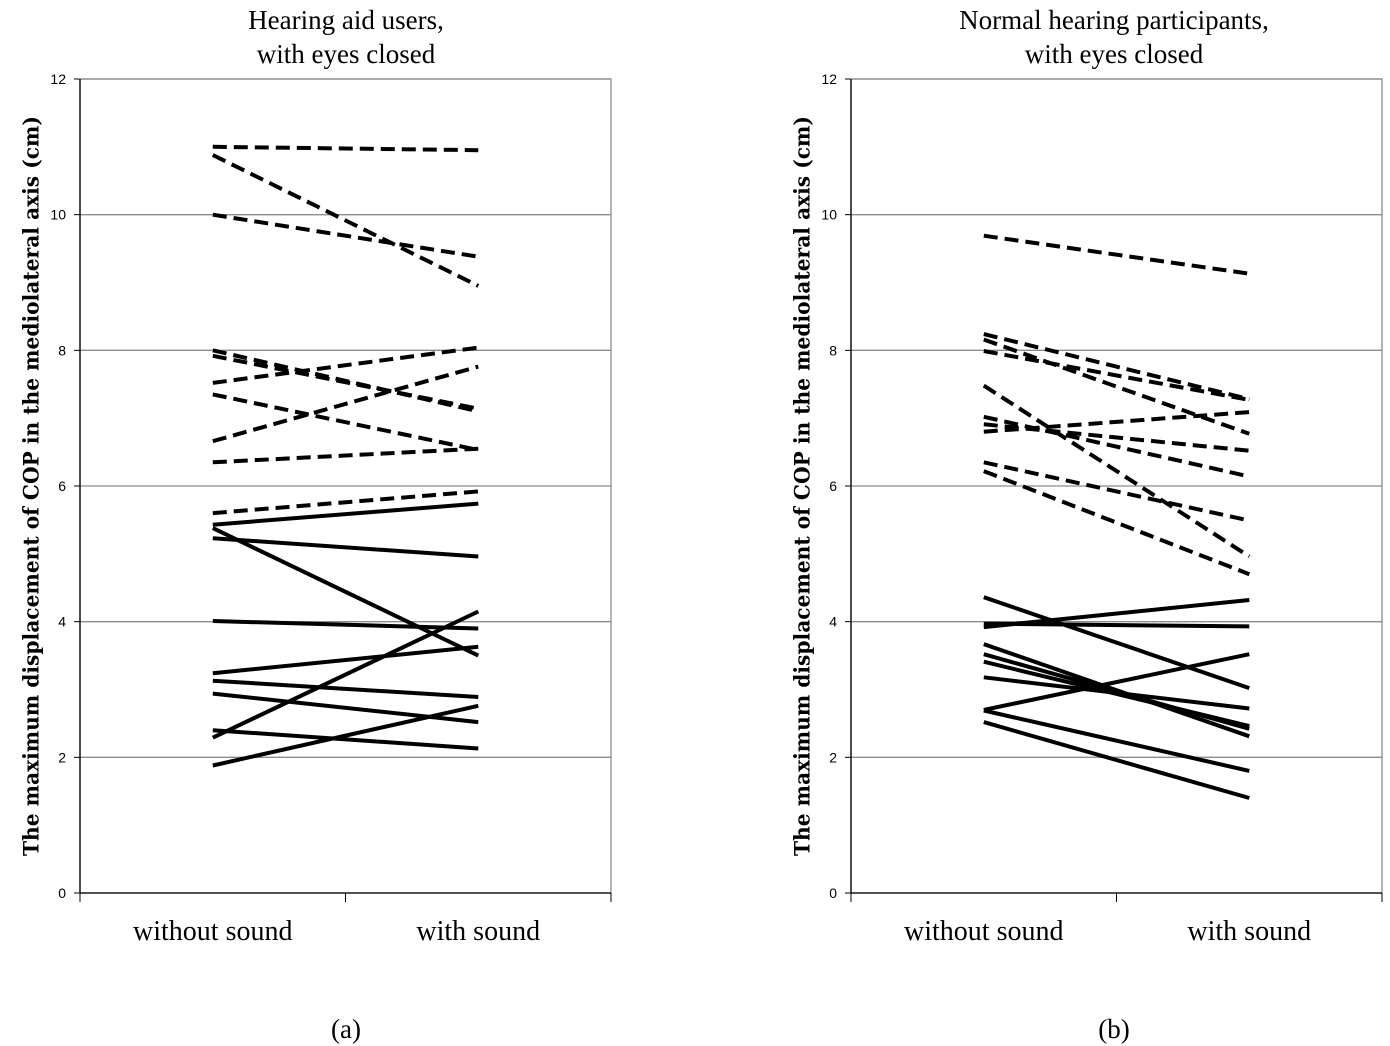 Image resolution: width=1390 pixels, height=1046 pixels. I want to click on chart-title-line-1: Hearing aid users,, so click(346, 20).